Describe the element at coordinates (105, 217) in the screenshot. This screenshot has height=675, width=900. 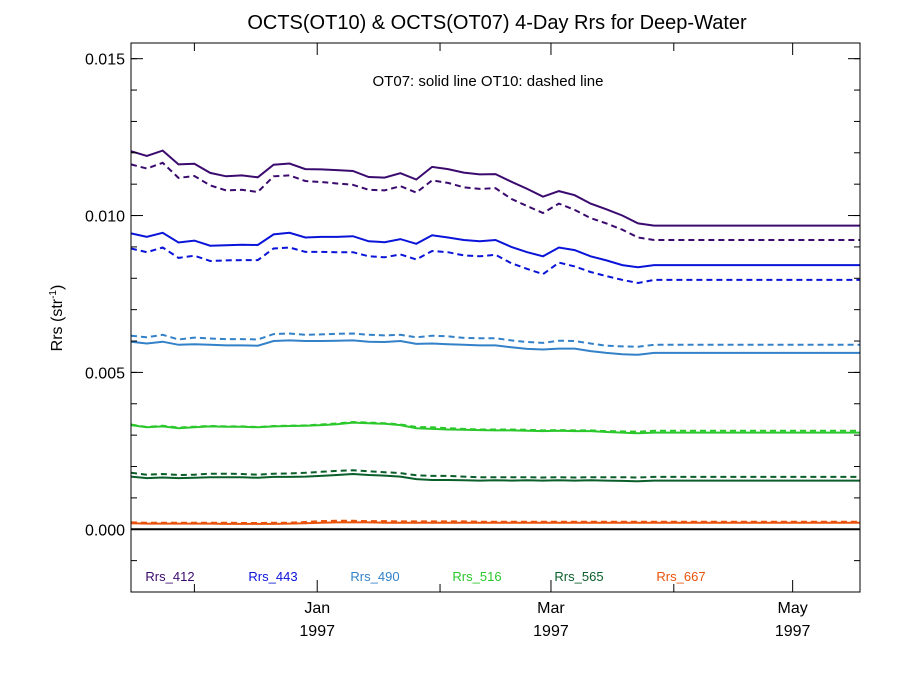
I see `y-tick-label: 0.010` at that location.